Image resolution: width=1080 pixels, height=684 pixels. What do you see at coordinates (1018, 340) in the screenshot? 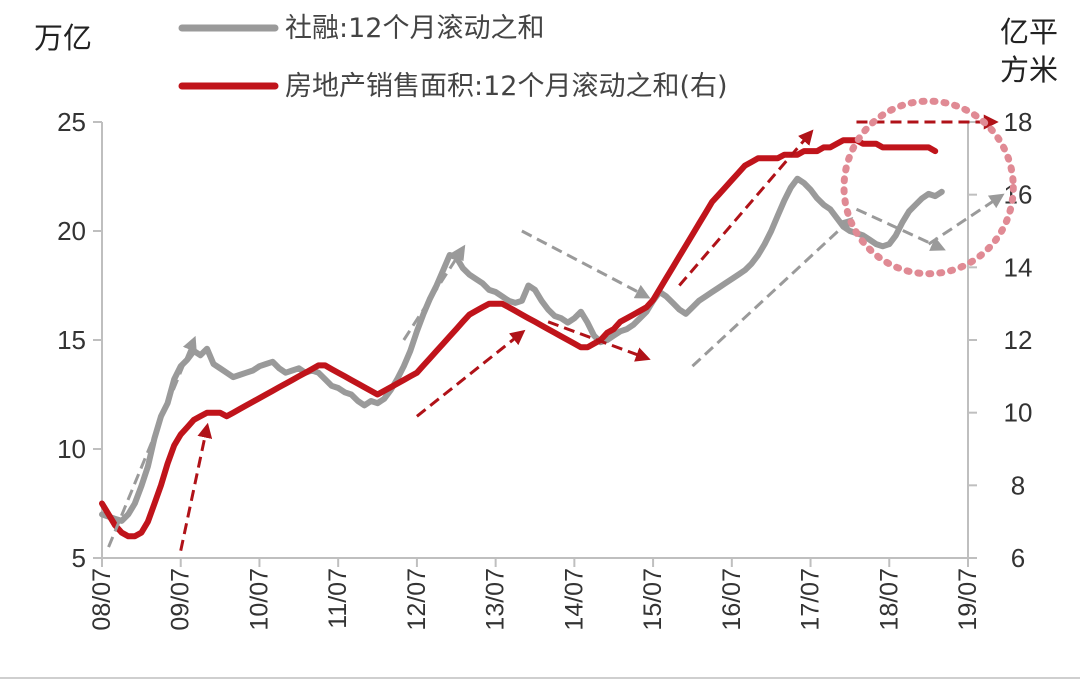
I see `right-tick-label: 12` at bounding box center [1018, 340].